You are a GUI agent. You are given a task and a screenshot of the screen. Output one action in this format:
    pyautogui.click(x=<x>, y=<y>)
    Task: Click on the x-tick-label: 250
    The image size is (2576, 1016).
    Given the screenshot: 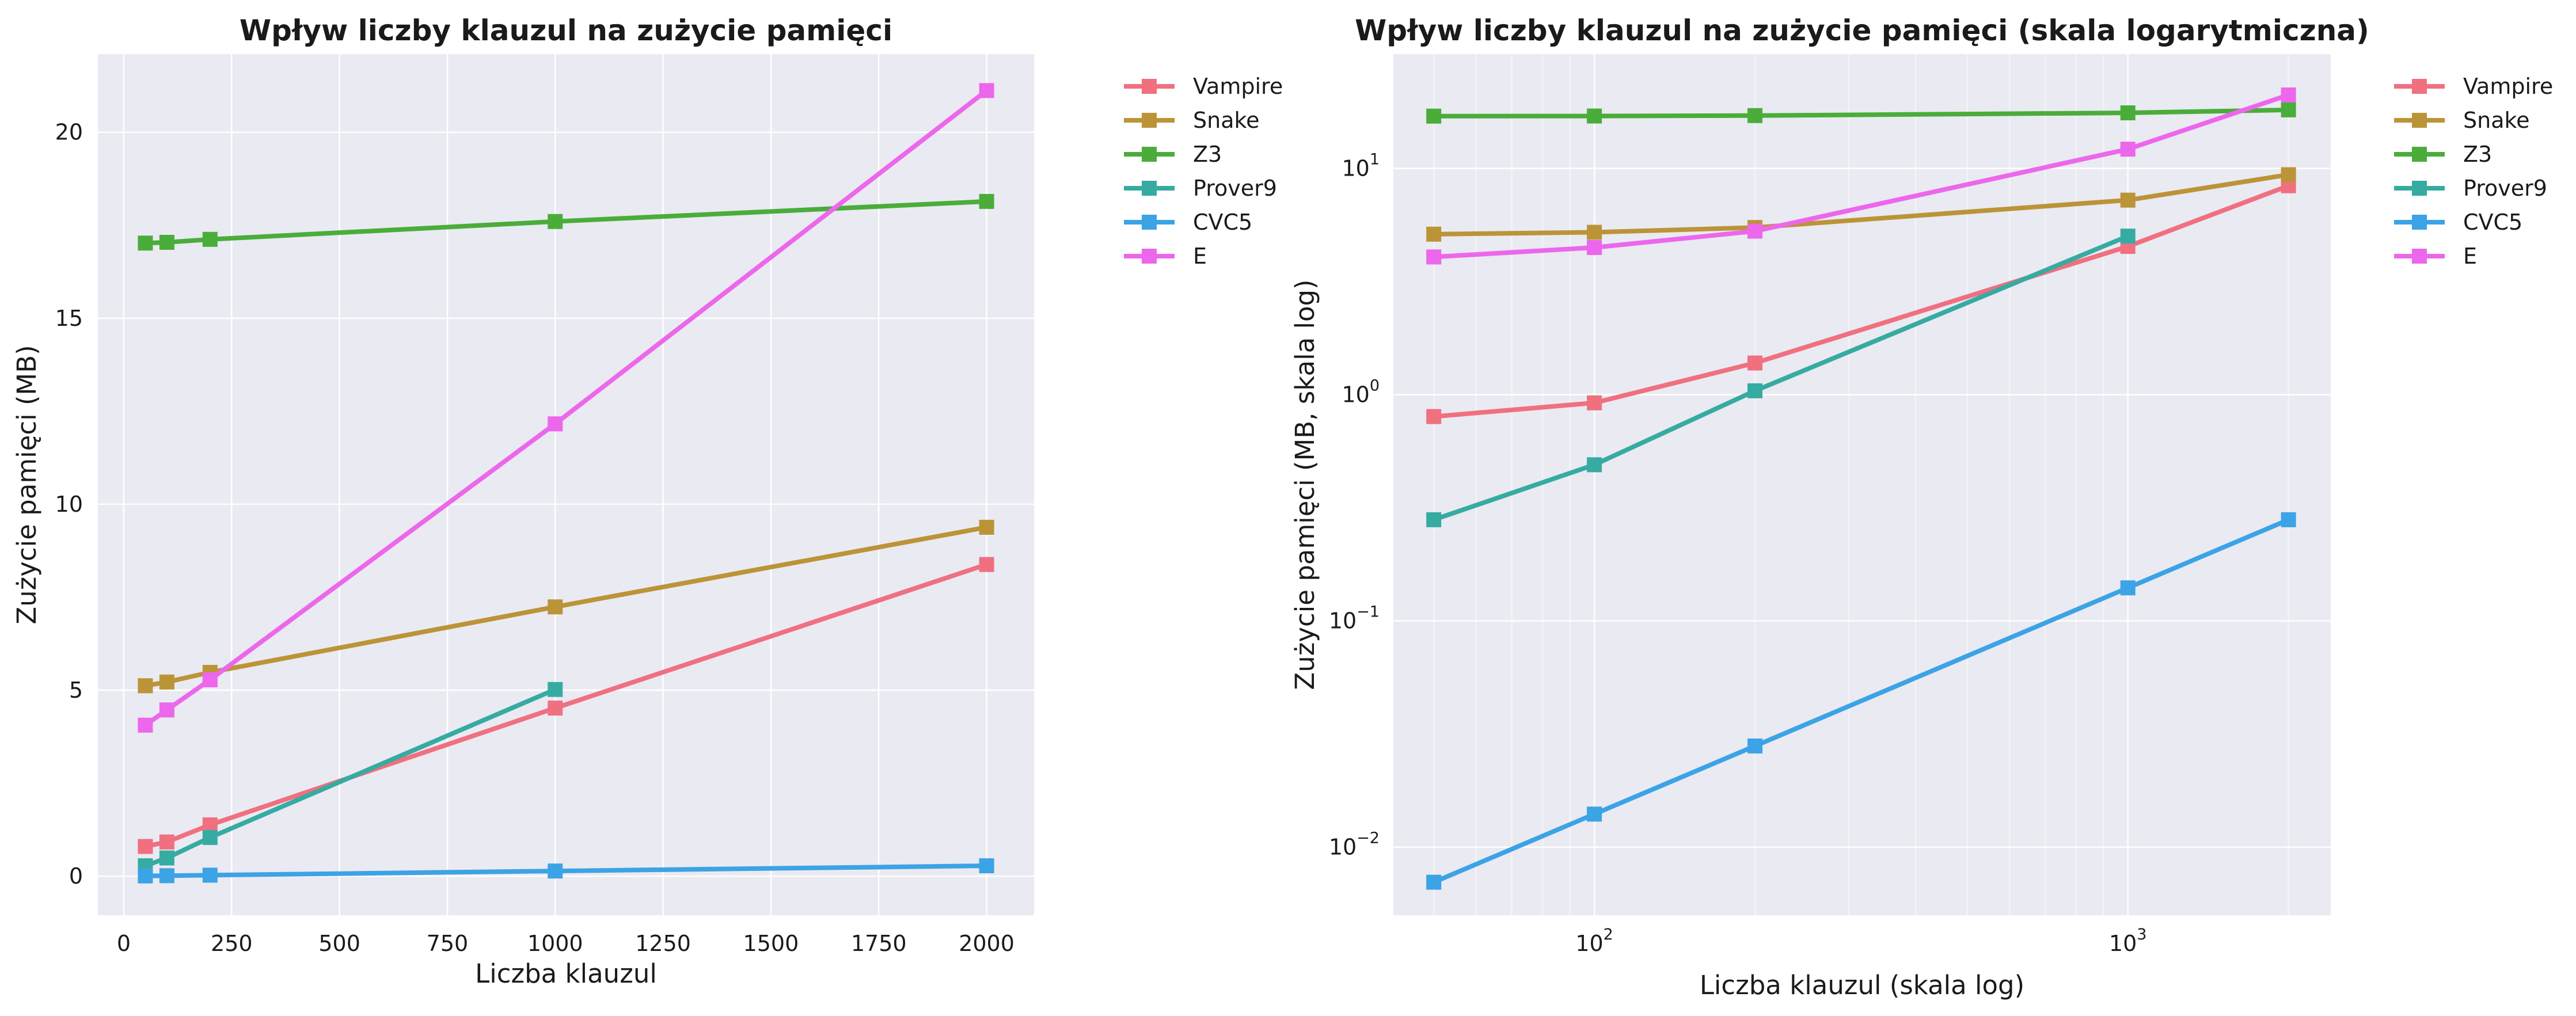 What is the action you would take?
    pyautogui.click(x=232, y=944)
    